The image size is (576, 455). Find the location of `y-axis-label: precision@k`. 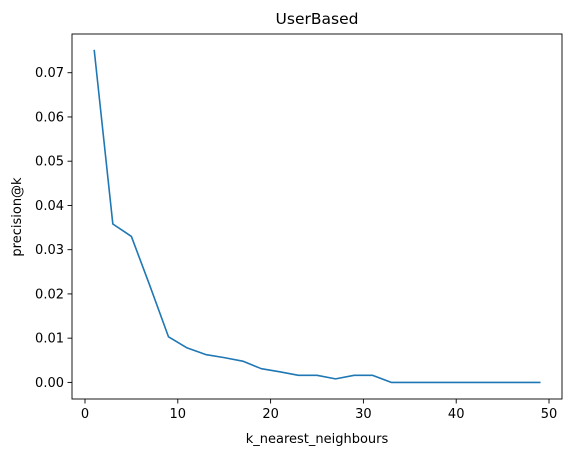

y-axis-label: precision@k is located at coordinates (17, 217).